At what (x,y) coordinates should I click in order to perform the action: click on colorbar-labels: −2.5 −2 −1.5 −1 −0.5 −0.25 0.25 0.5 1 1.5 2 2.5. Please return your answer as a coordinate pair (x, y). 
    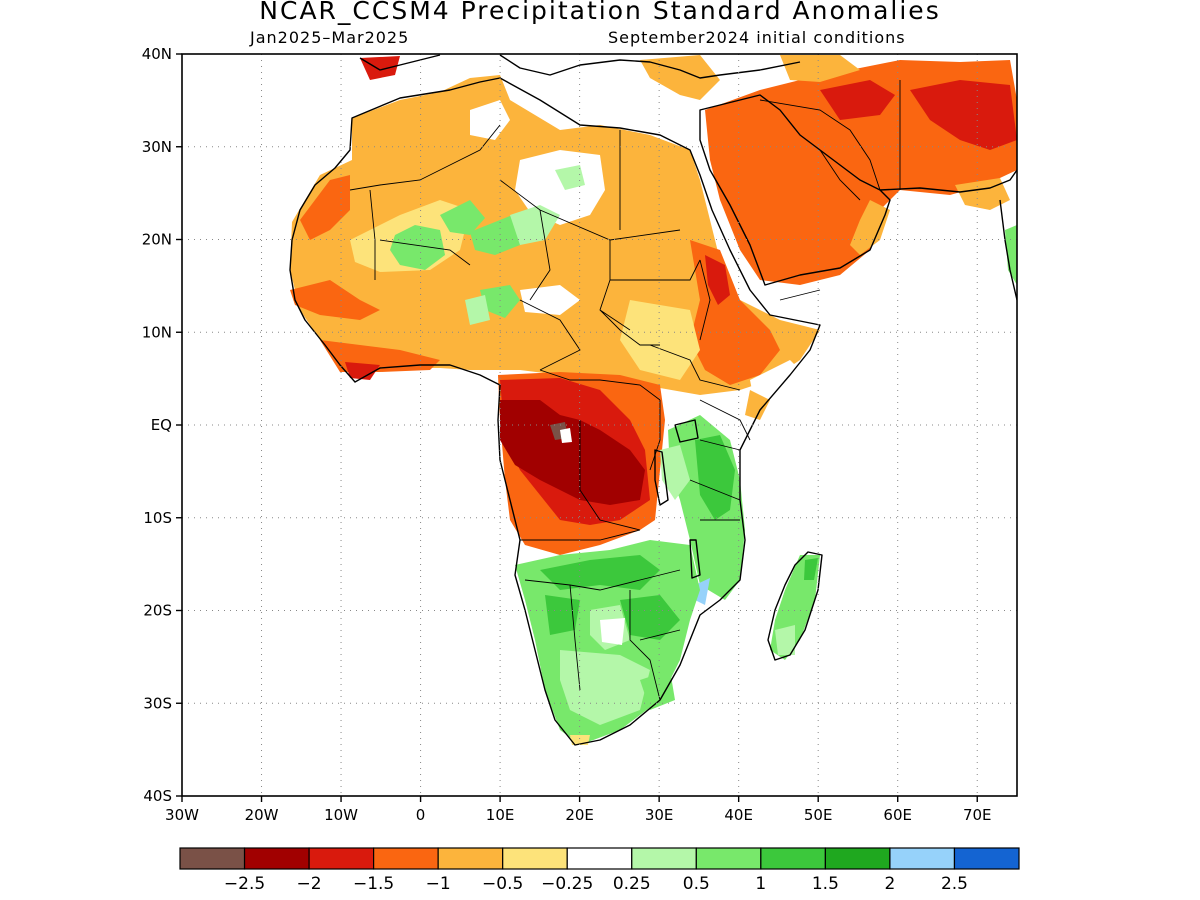
    Looking at the image, I should click on (596, 884).